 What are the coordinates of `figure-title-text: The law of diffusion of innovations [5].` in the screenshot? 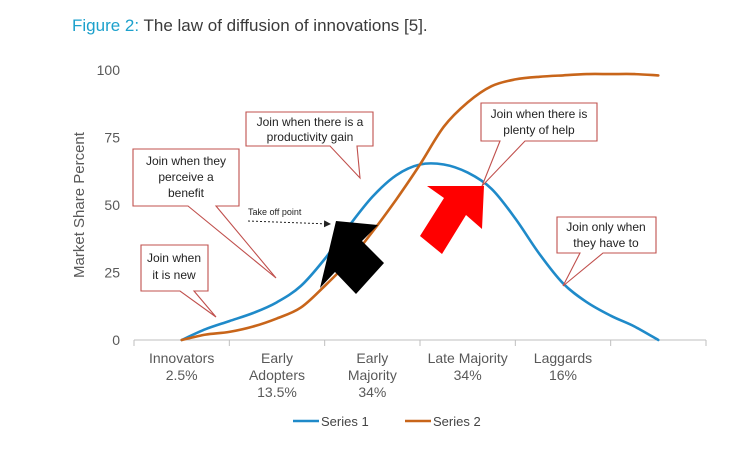 It's located at (285, 25).